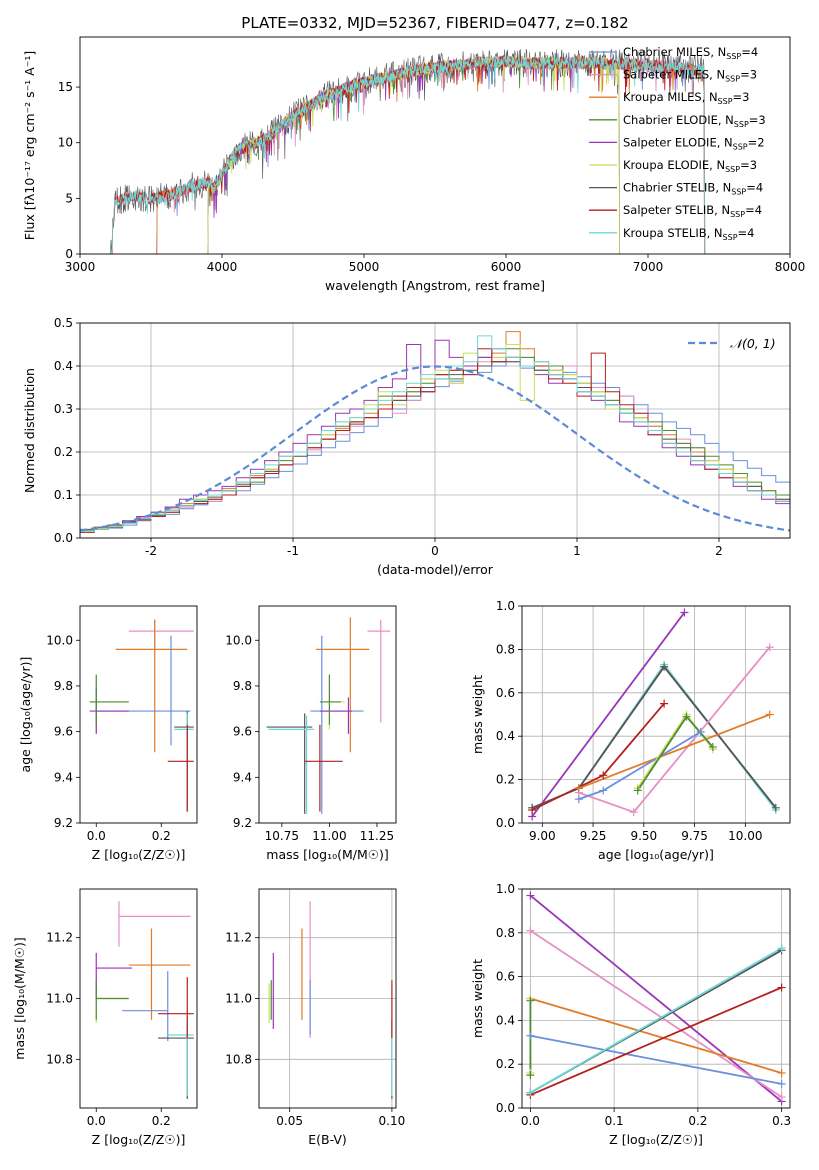  I want to click on x-axis-label: wavelength [Angstrom, rest frame], so click(435, 285).